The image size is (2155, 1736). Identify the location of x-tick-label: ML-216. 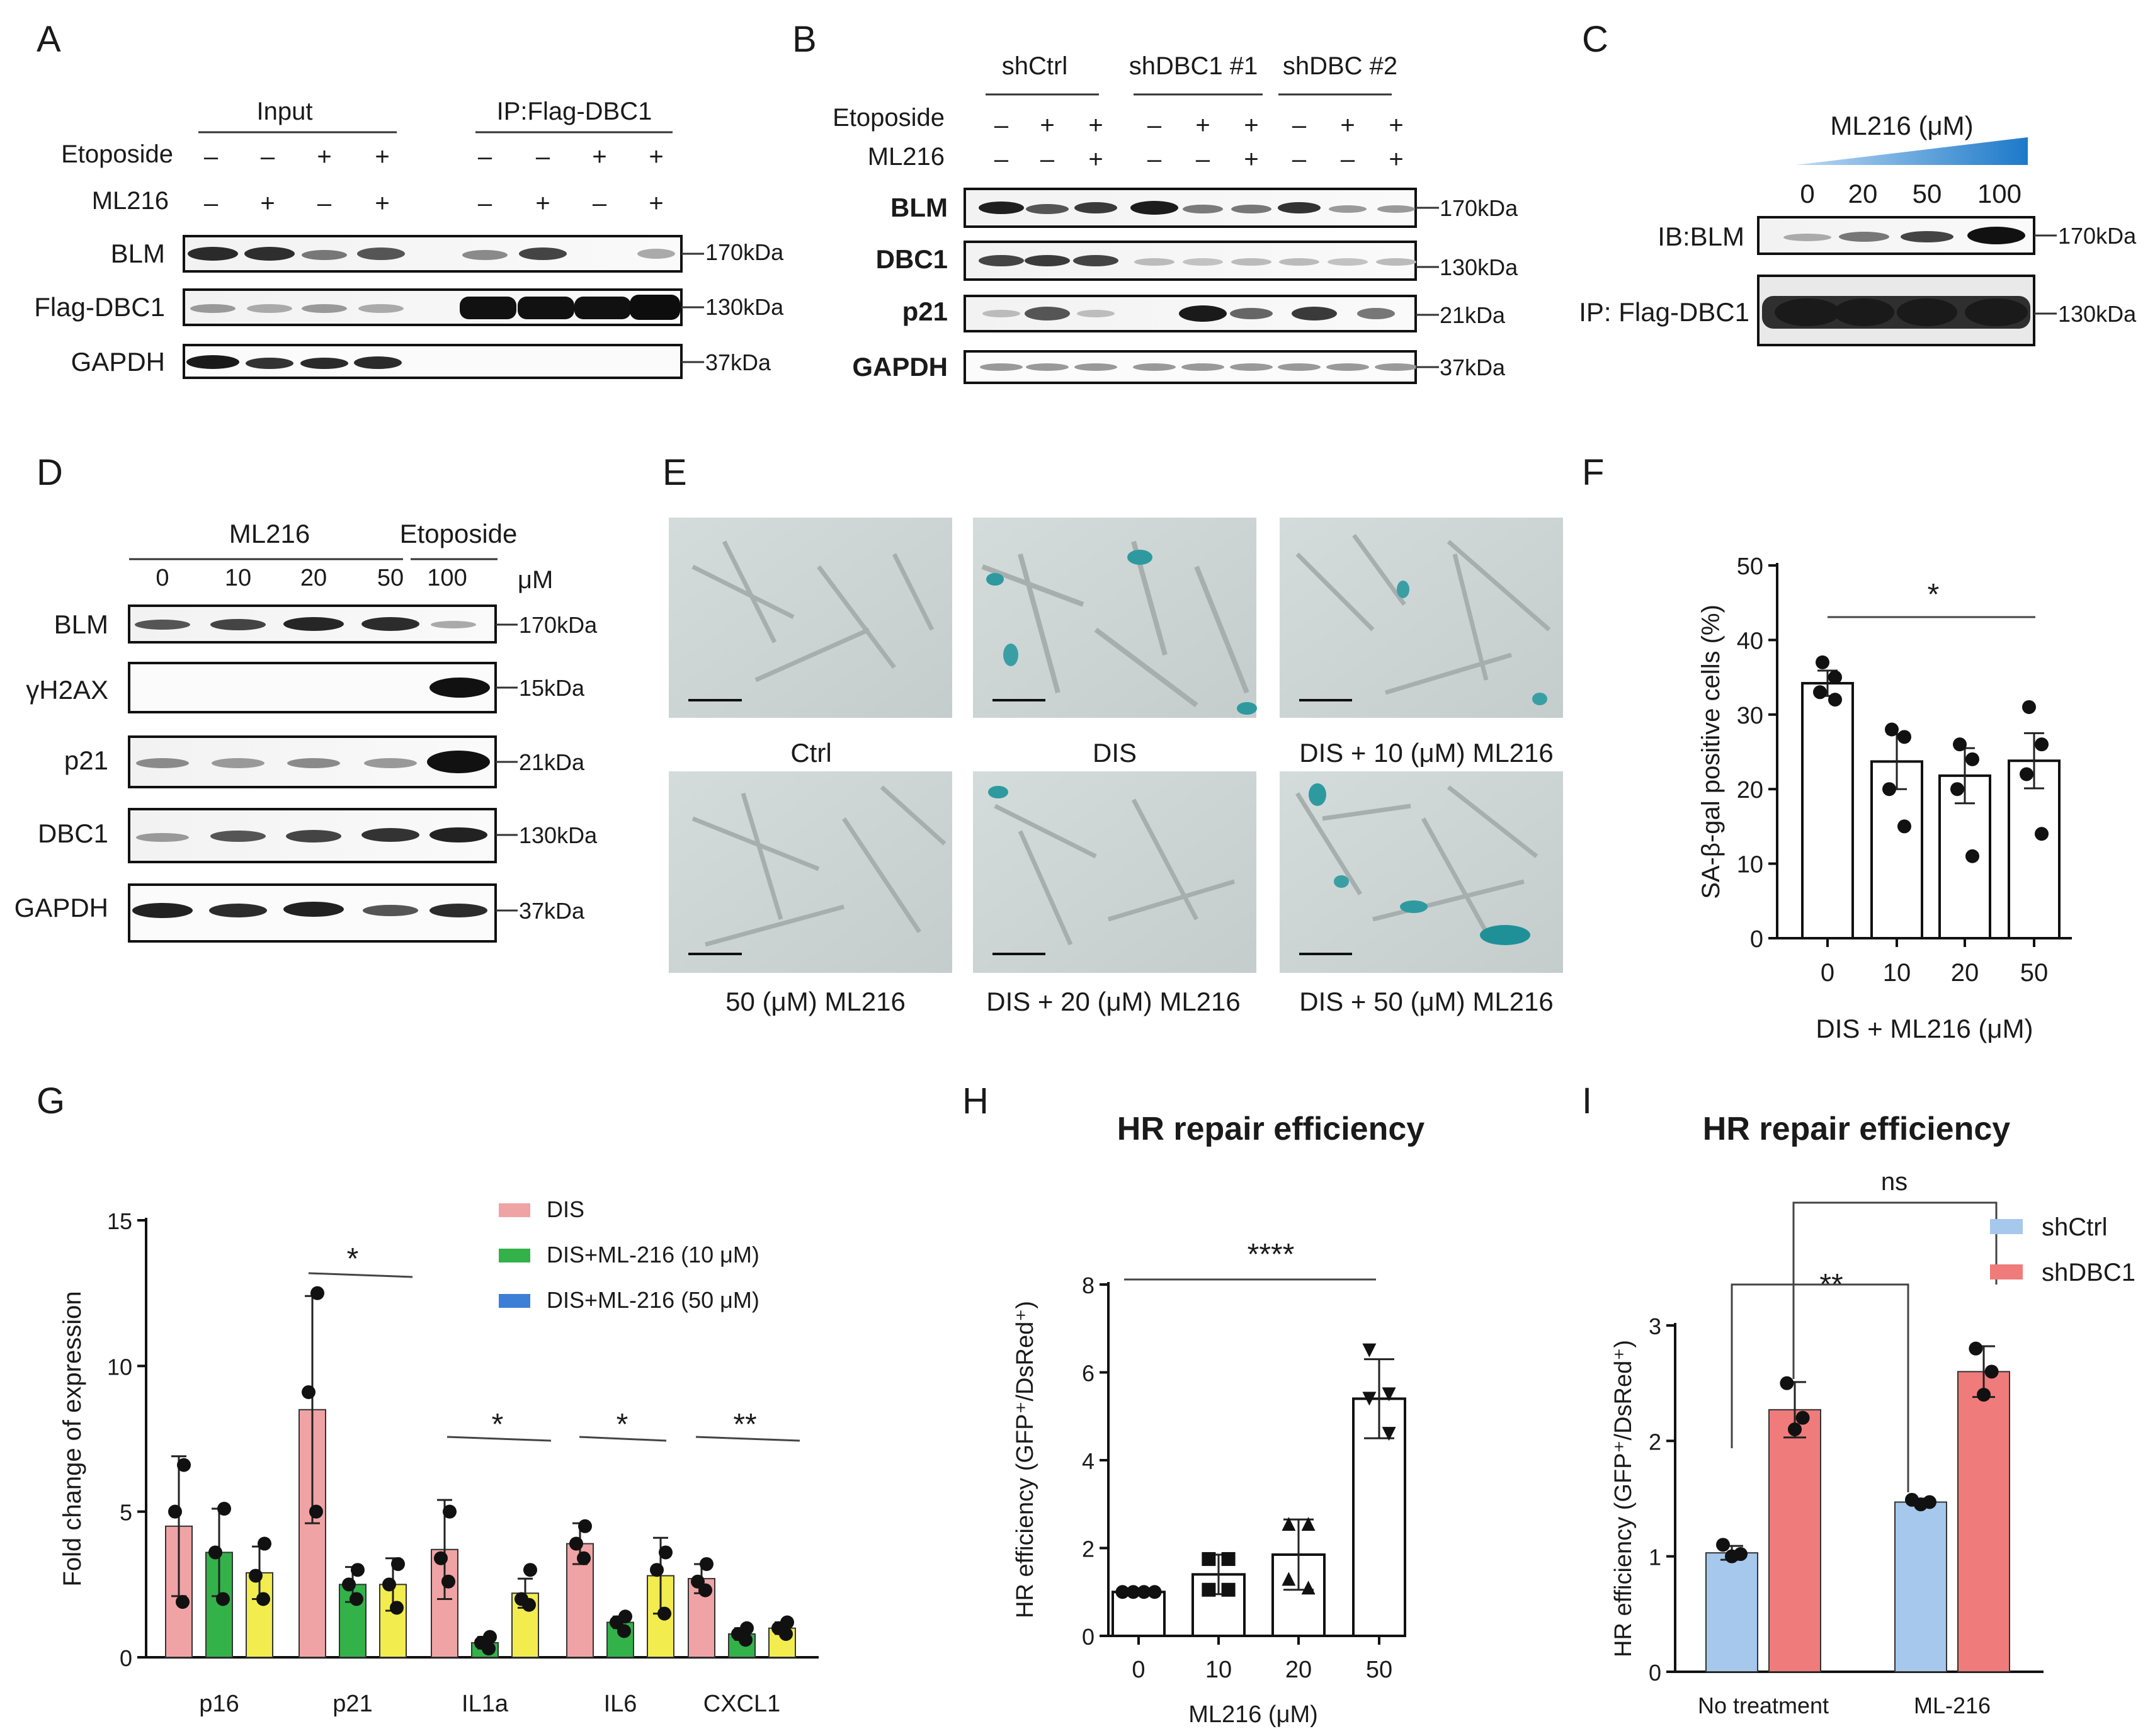
(1953, 1706).